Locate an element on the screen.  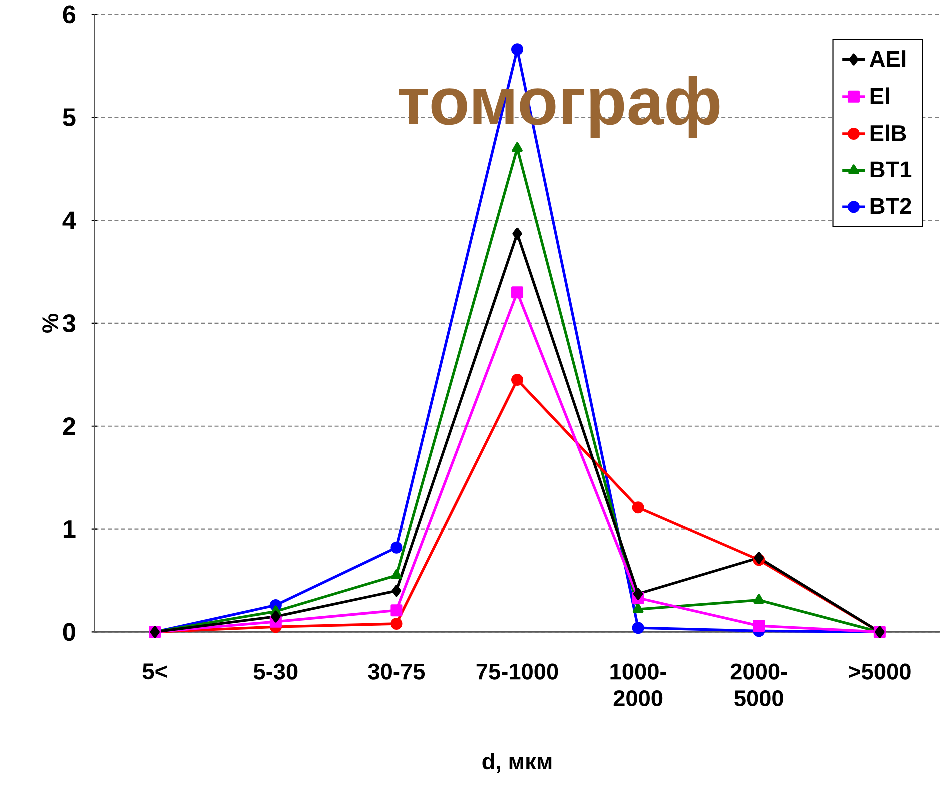
x-tick-label: >5000 is located at coordinates (880, 672).